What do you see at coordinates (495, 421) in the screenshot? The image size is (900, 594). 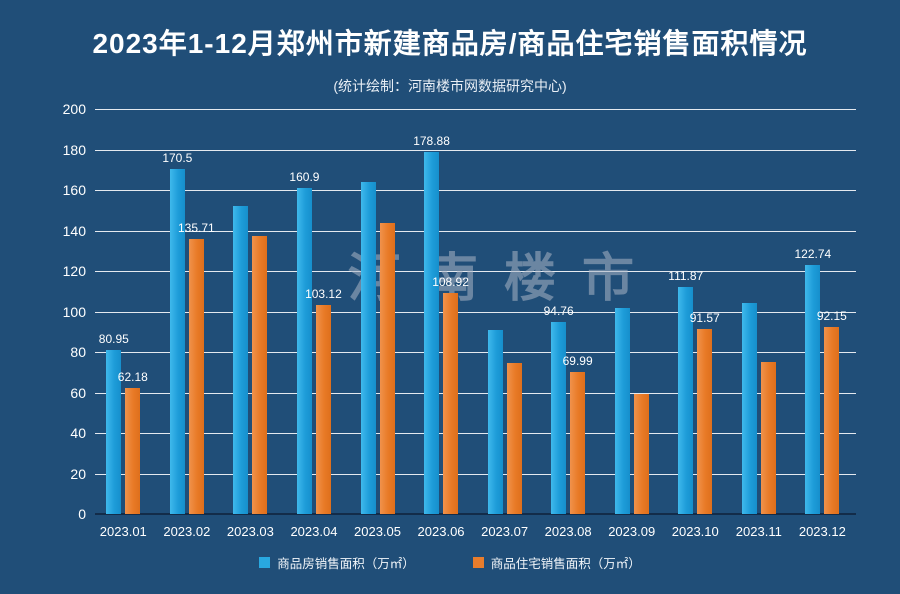 I see `bar-commodity-2023.07` at bounding box center [495, 421].